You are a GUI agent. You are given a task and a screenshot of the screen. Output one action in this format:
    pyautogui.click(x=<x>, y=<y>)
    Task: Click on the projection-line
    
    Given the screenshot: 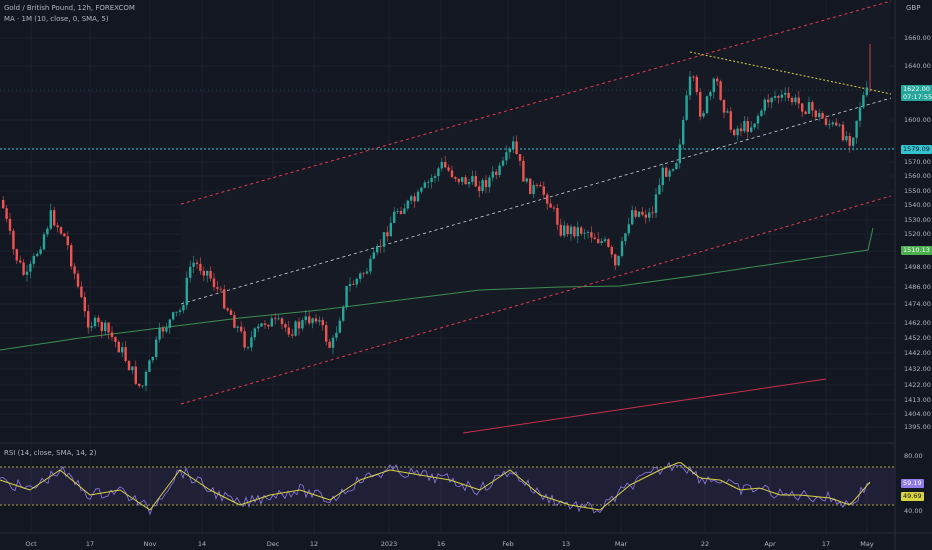 What is the action you would take?
    pyautogui.click(x=644, y=406)
    